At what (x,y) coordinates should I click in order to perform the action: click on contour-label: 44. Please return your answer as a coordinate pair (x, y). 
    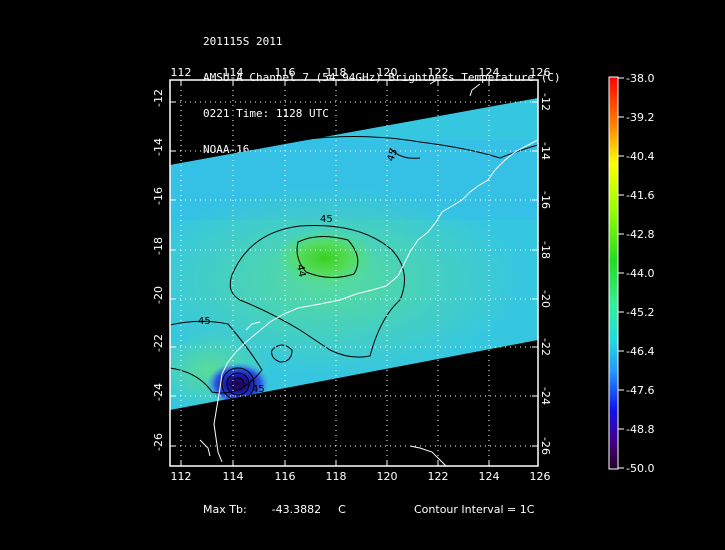
    Looking at the image, I should click on (300, 271).